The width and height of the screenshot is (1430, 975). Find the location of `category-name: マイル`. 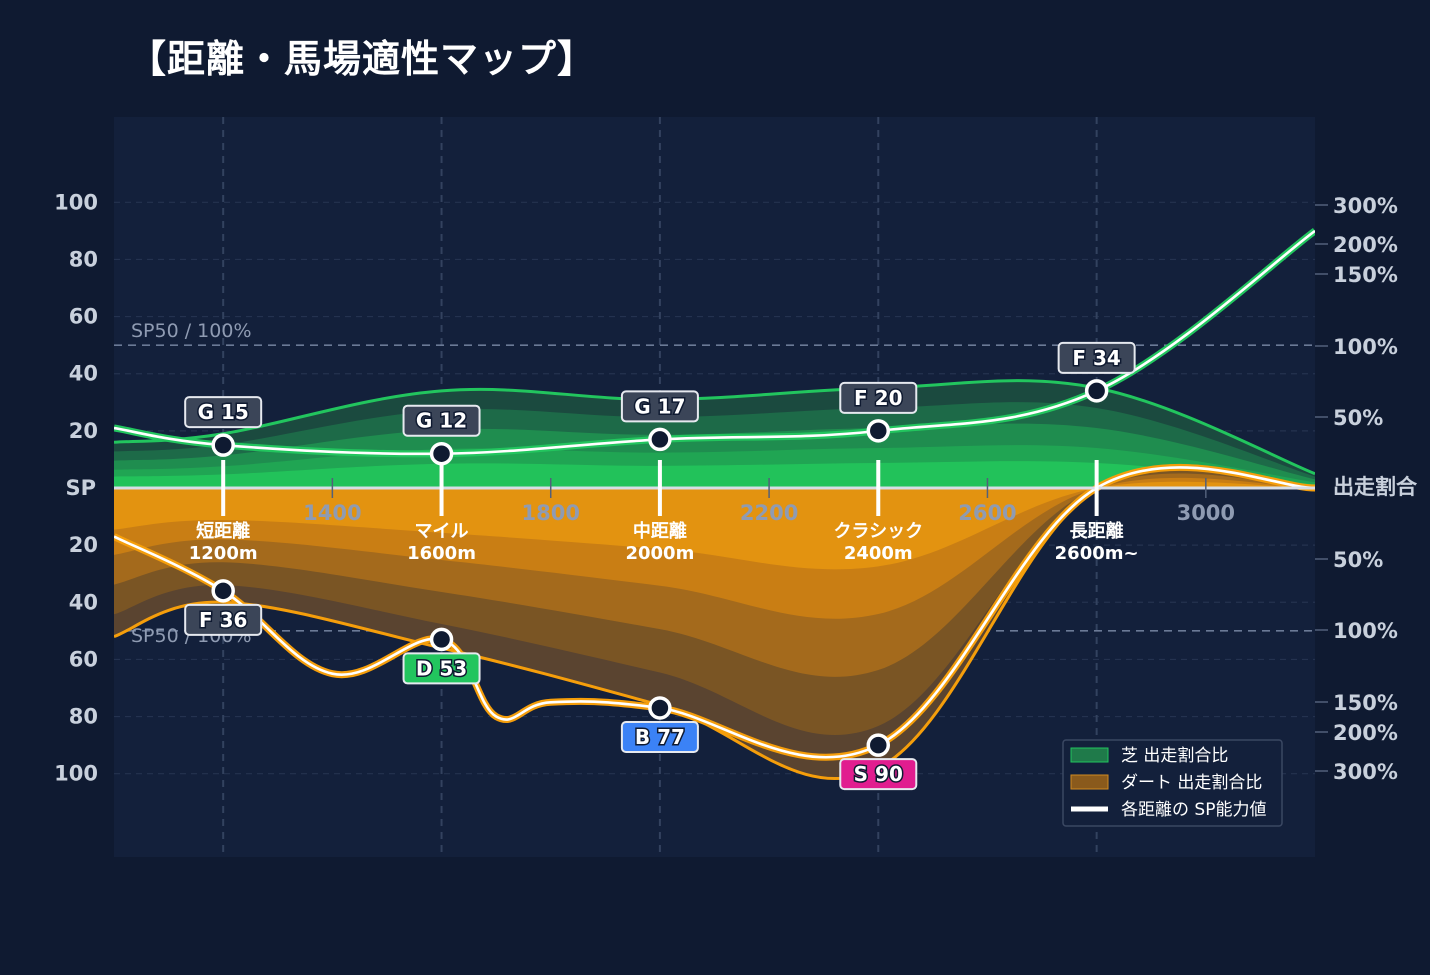

category-name: マイル is located at coordinates (442, 531).